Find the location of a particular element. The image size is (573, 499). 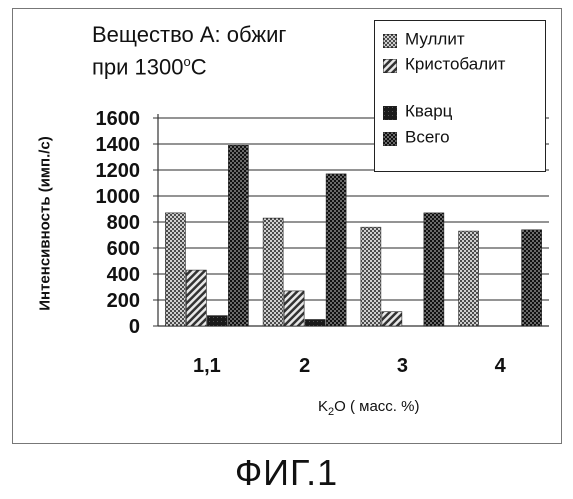

y-tick-label: 1400 is located at coordinates (118, 145).